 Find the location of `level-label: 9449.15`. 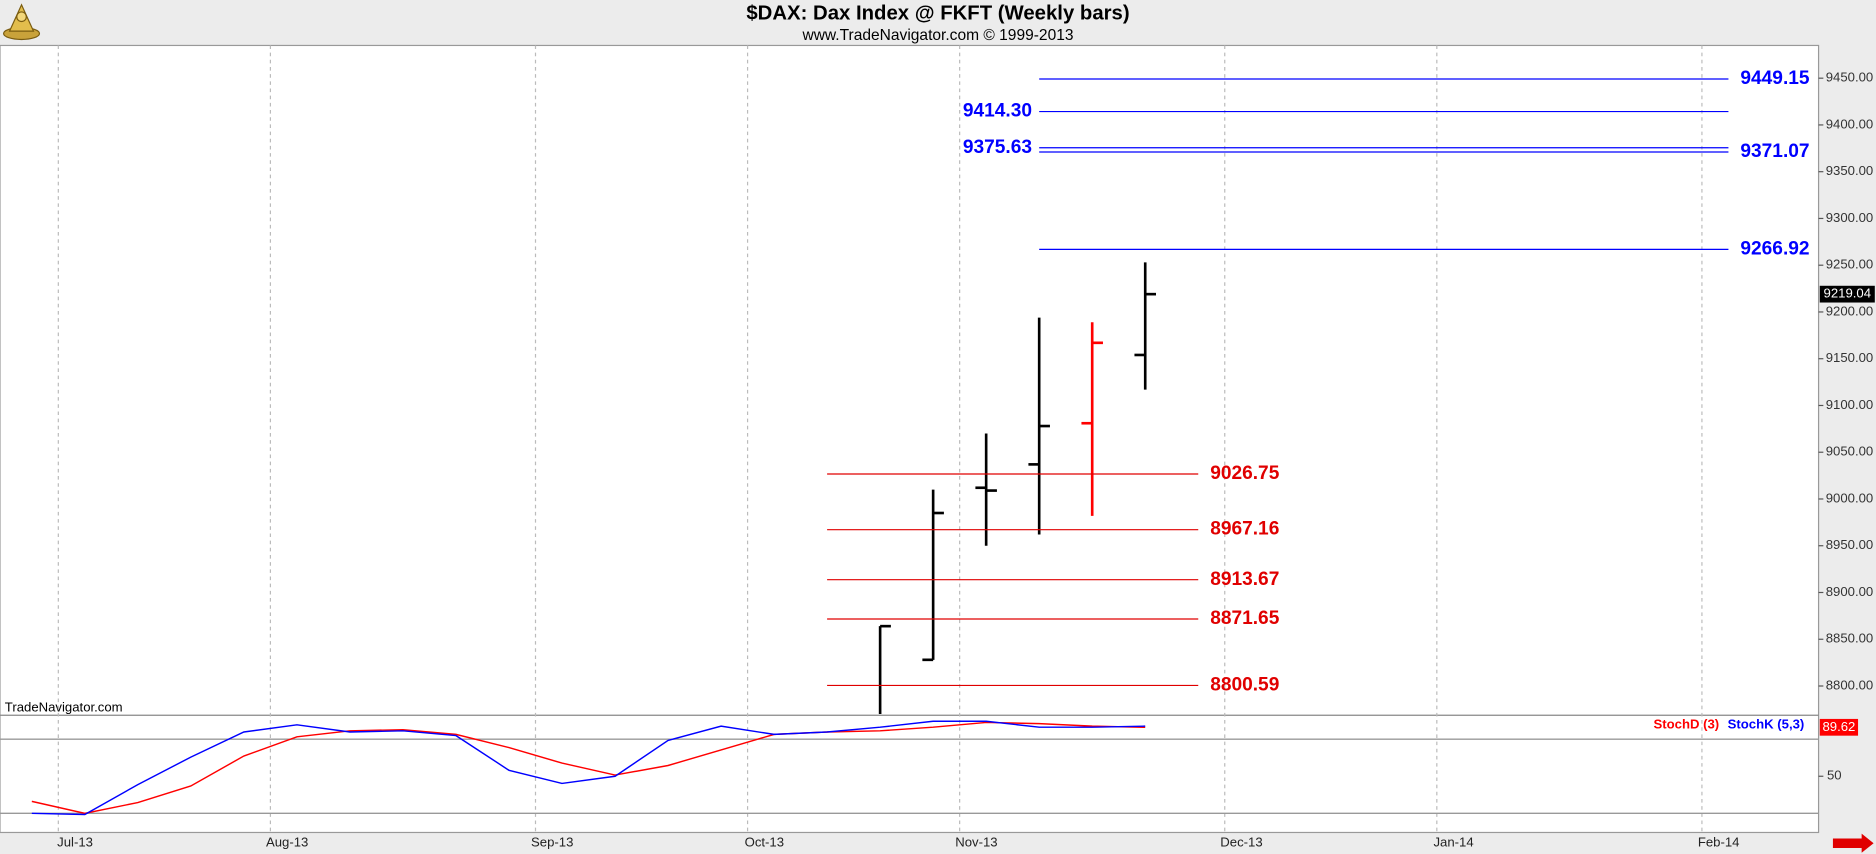

level-label: 9449.15 is located at coordinates (1775, 78).